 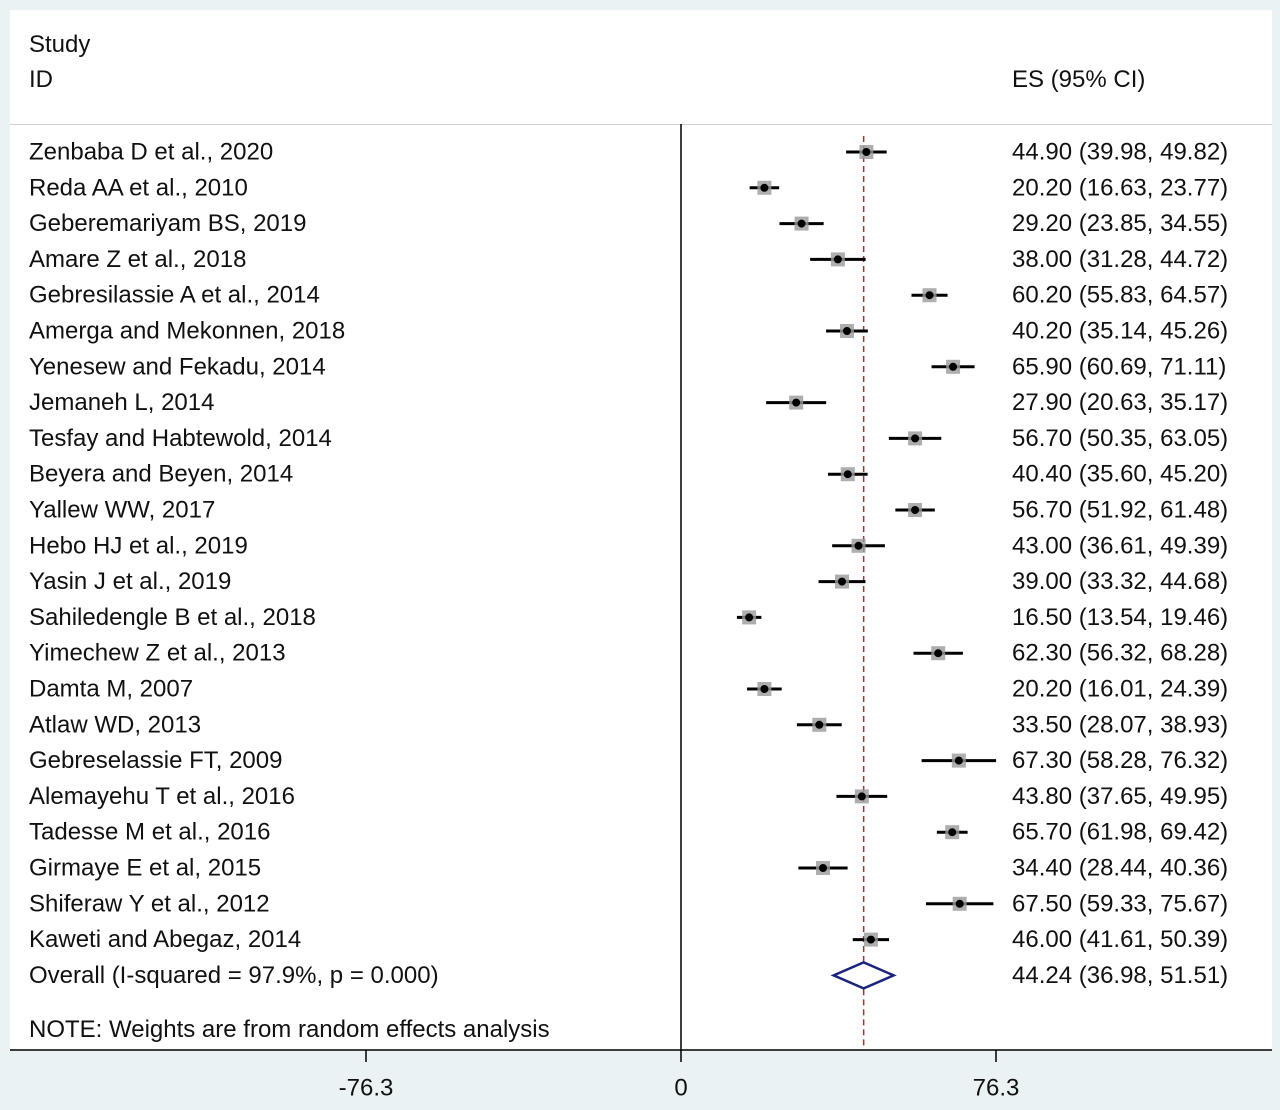 What do you see at coordinates (1120, 760) in the screenshot?
I see `study-es-label: 67.30 (58.28, 76.32)` at bounding box center [1120, 760].